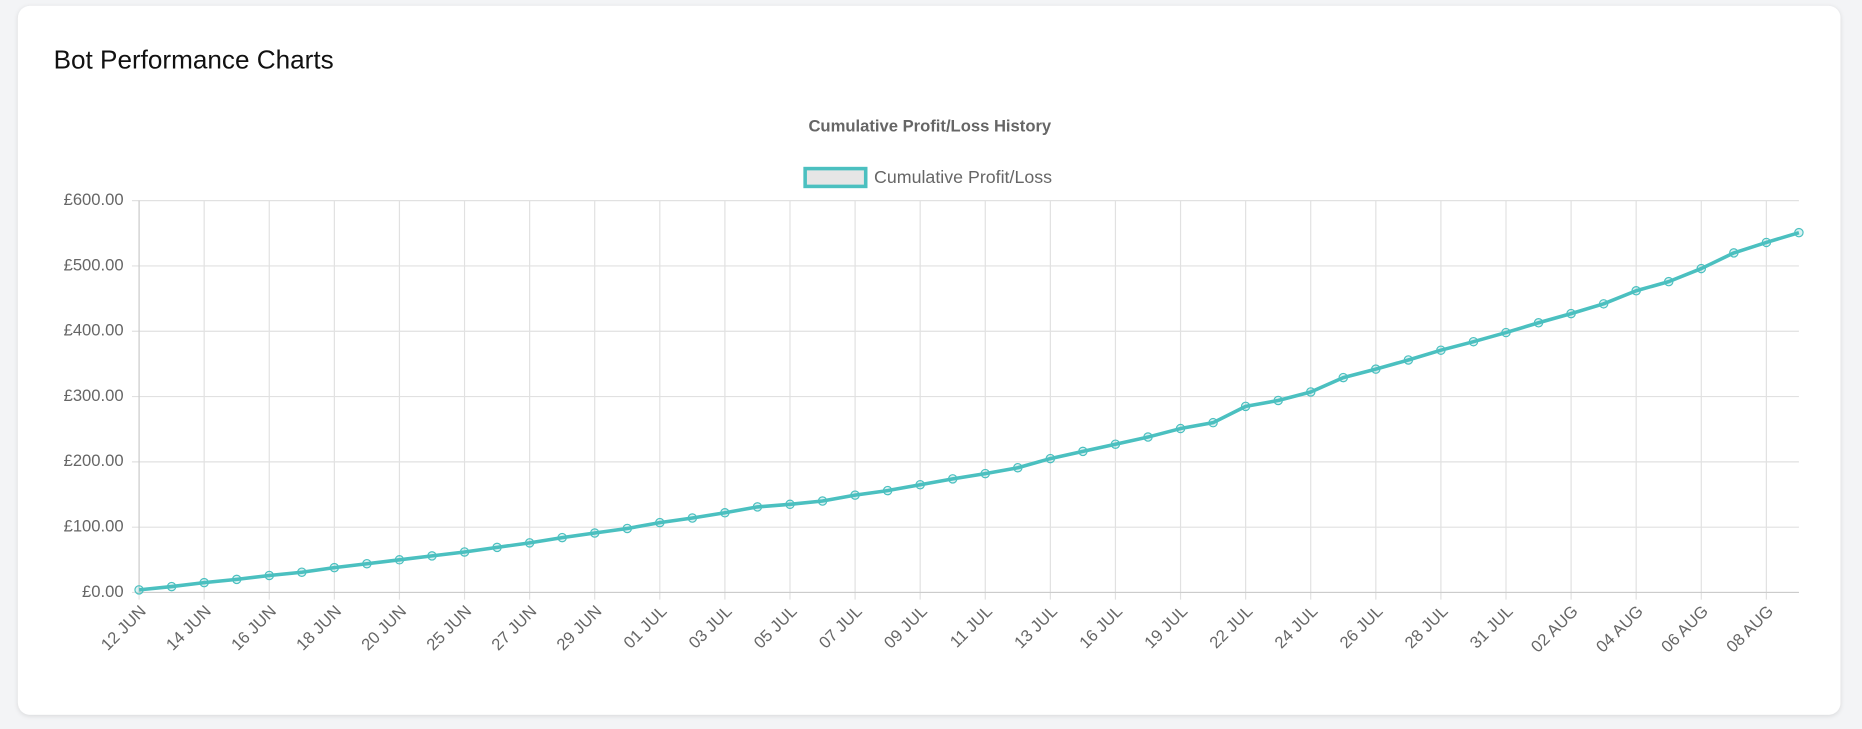 This screenshot has height=729, width=1862. What do you see at coordinates (963, 177) in the screenshot?
I see `legend-label: Cumulative Profit/Loss` at bounding box center [963, 177].